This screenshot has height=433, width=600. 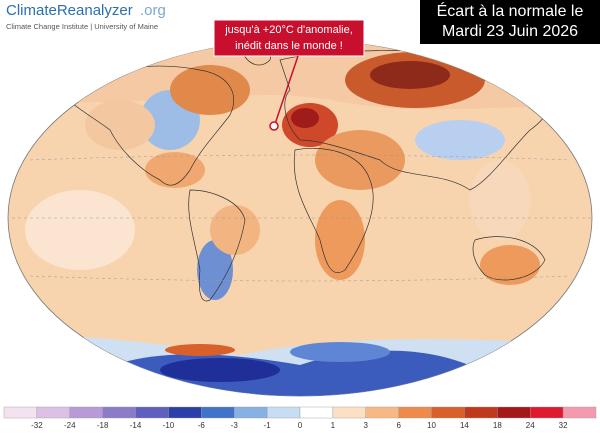 I want to click on annotation-marker, so click(x=274, y=126).